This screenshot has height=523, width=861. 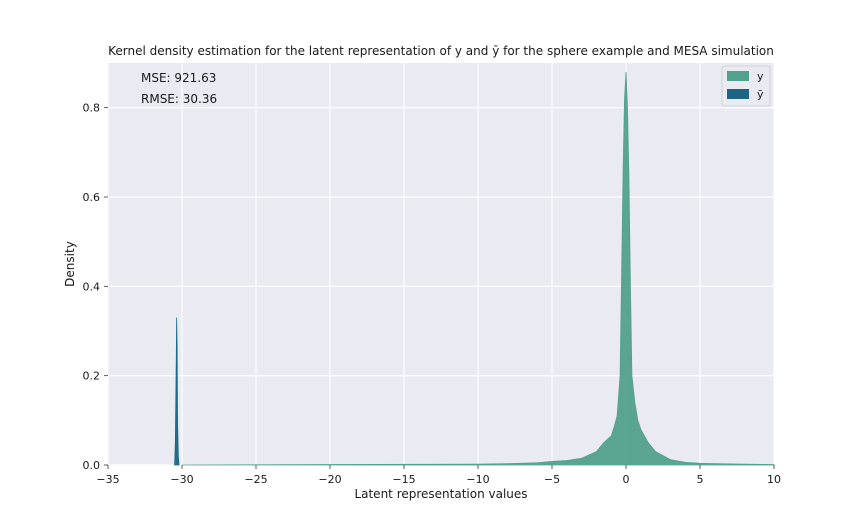 I want to click on x-tick-label: −20, so click(x=329, y=479).